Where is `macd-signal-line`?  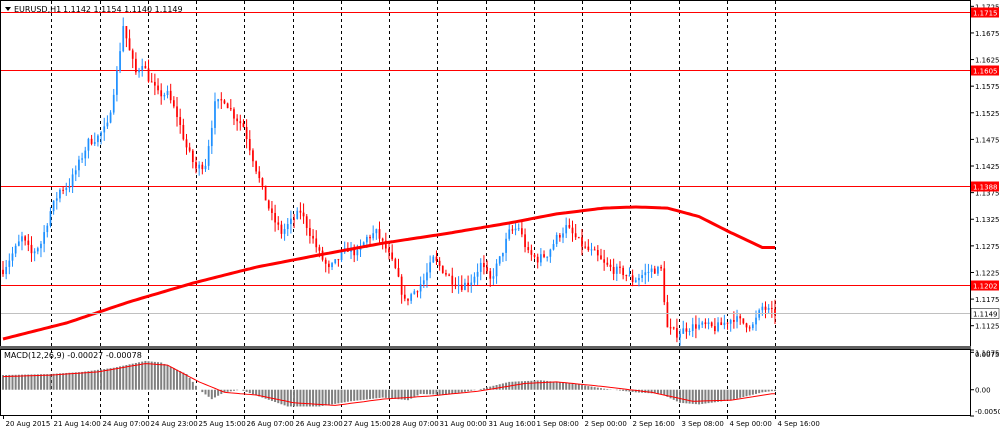
macd-signal-line is located at coordinates (388, 384).